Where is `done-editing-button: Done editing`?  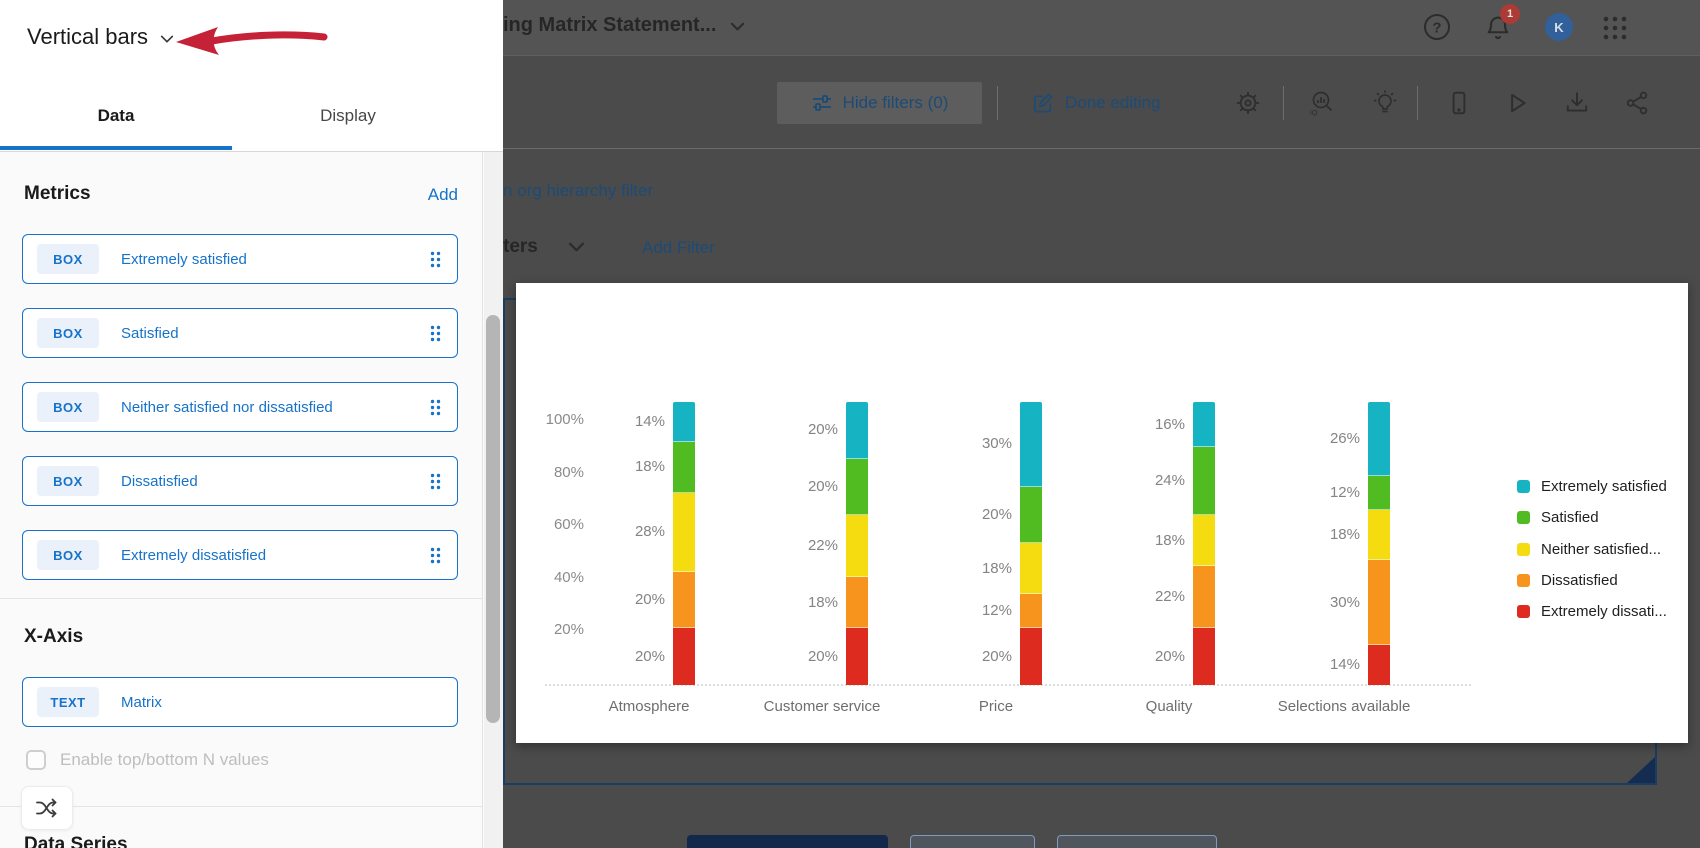
done-editing-button: Done editing is located at coordinates (1095, 103).